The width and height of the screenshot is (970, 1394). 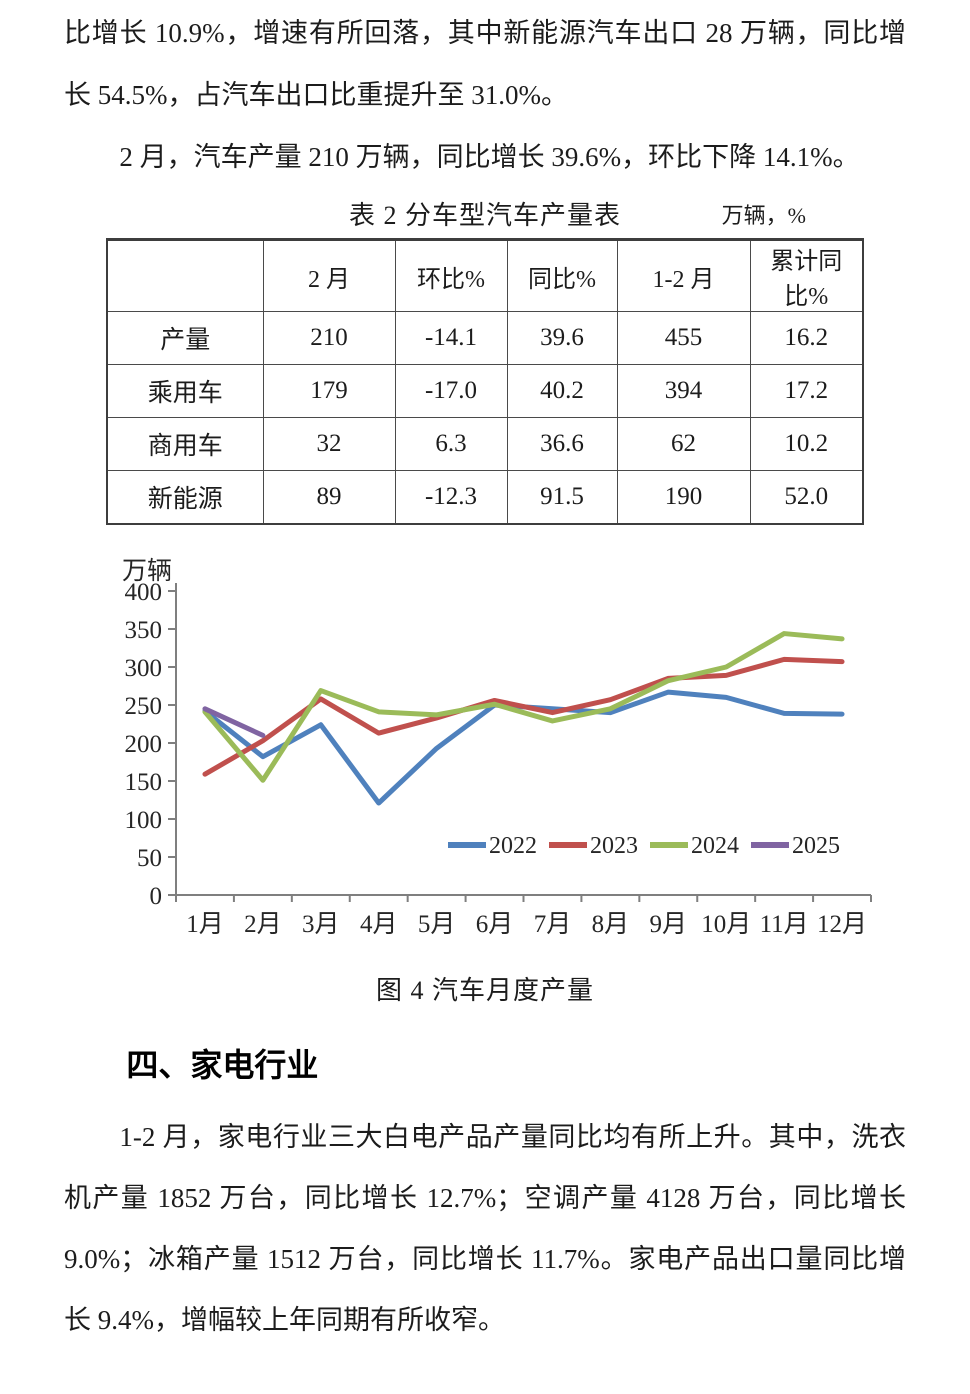 What do you see at coordinates (149, 858) in the screenshot?
I see `y-tick-label: 50` at bounding box center [149, 858].